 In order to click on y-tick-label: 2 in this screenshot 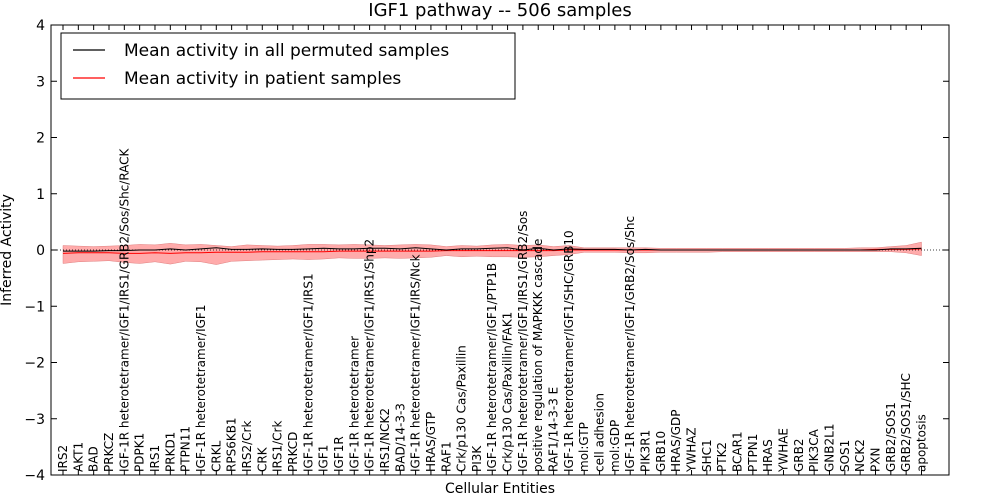, I will do `click(40, 139)`.